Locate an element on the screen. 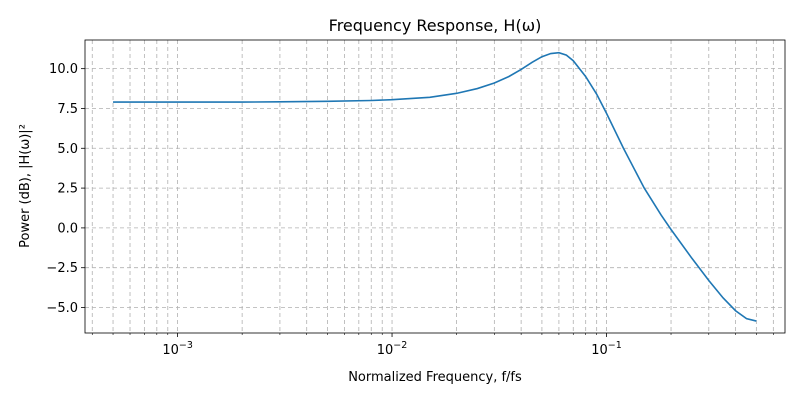 Image resolution: width=800 pixels, height=400 pixels. y-tick-label: 7.5 is located at coordinates (67, 109).